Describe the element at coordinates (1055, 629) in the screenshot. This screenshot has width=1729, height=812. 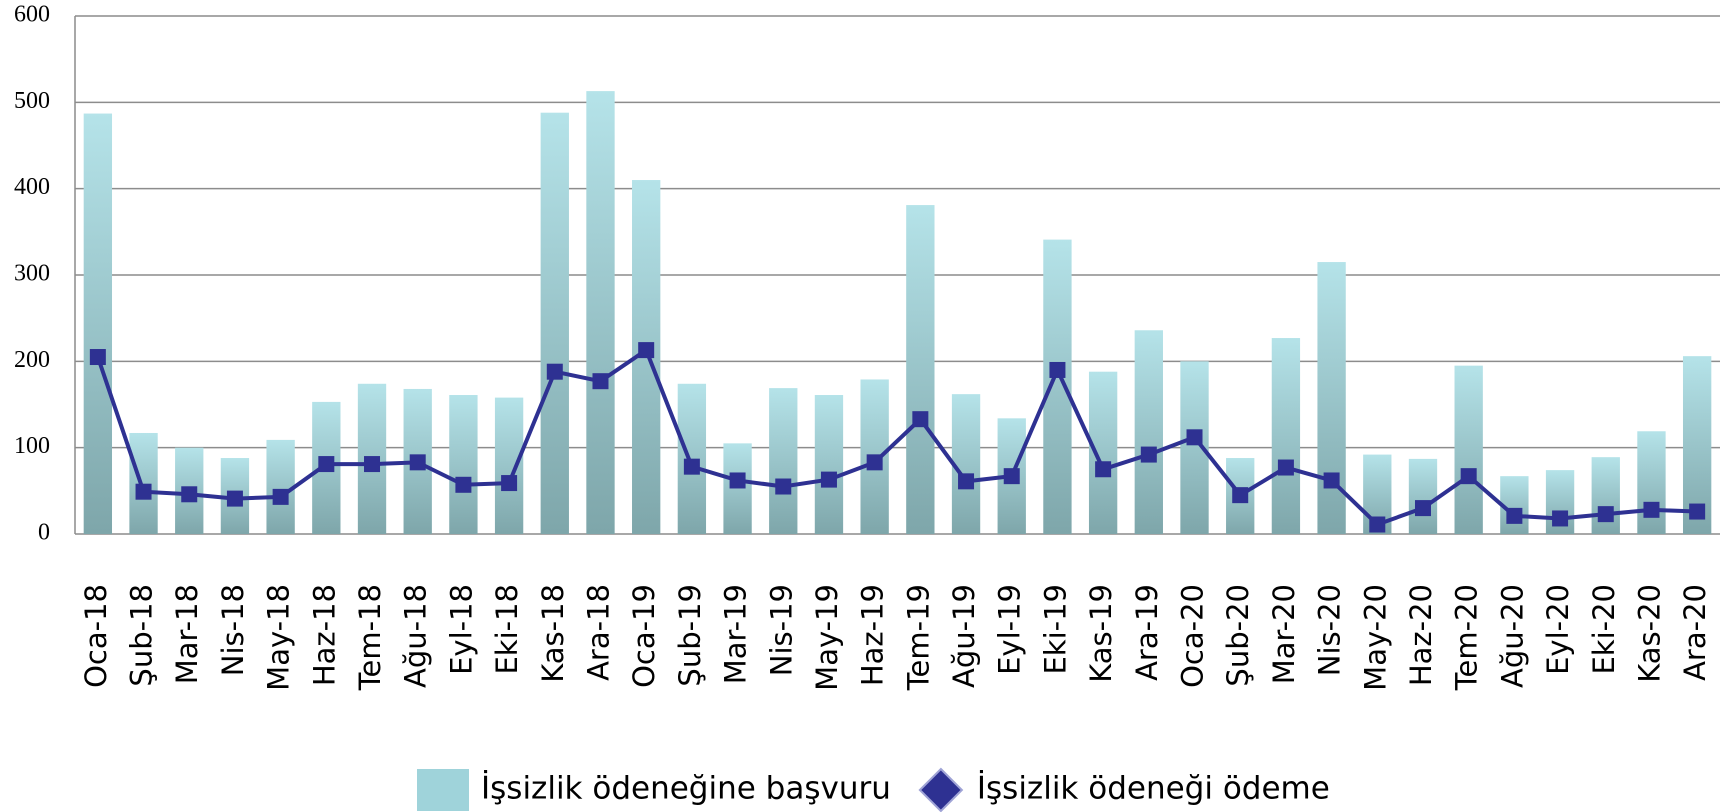
I see `x-tick-label: Eki-19` at that location.